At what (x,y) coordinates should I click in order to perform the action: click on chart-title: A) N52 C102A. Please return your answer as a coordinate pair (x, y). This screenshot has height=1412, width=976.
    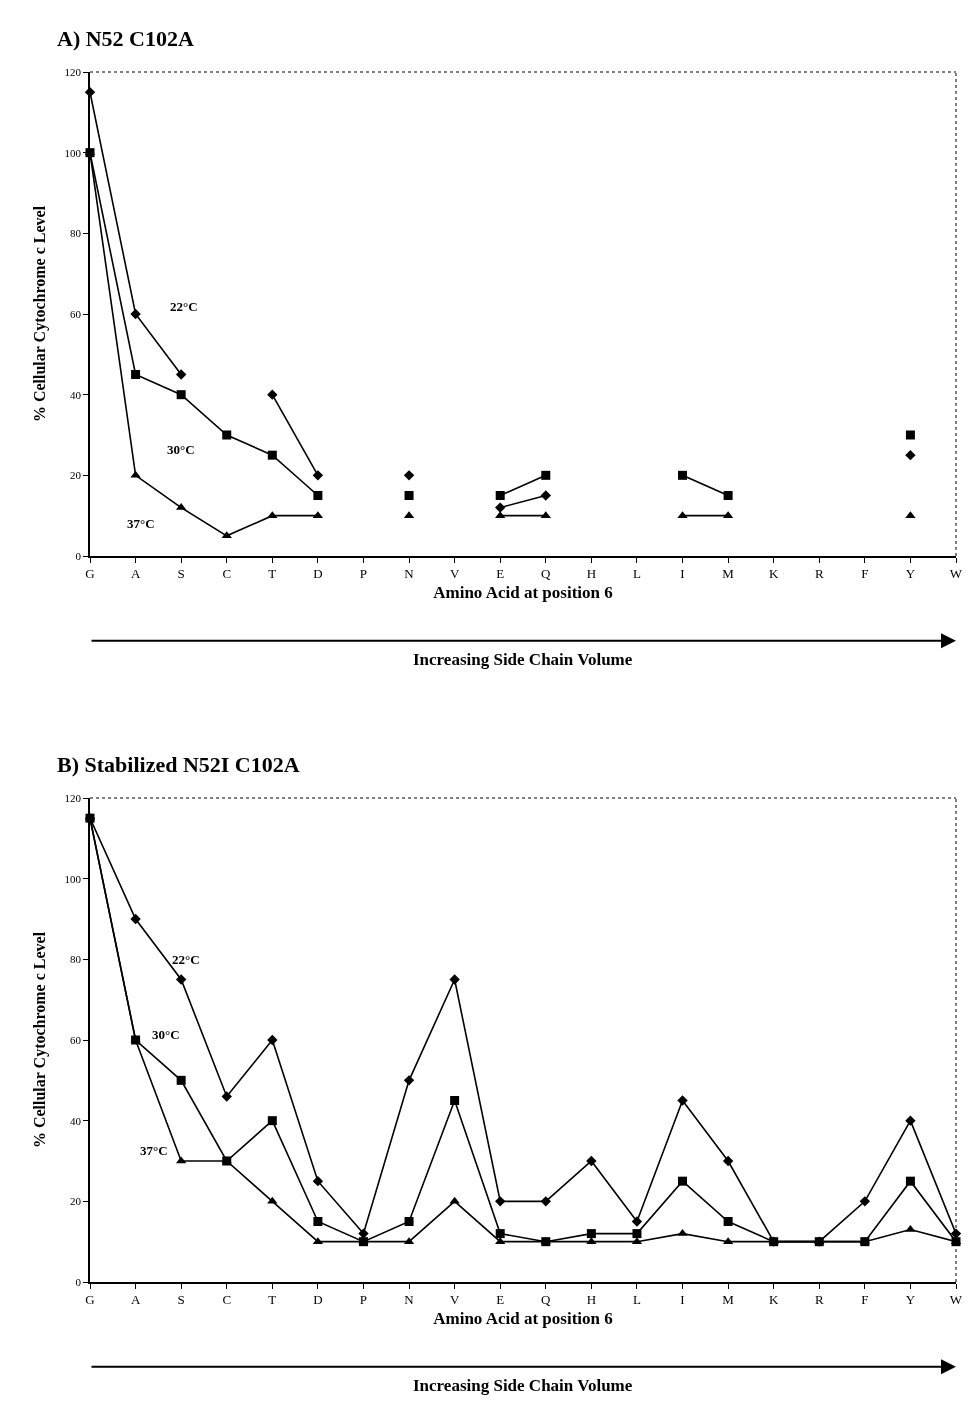
    Looking at the image, I should click on (125, 38).